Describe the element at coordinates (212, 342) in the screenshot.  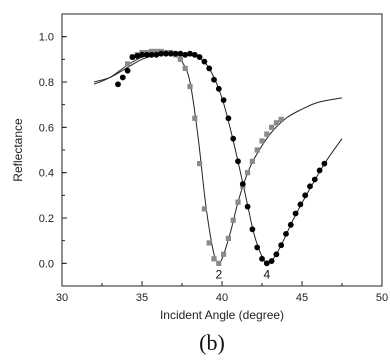
I see `figure-caption: (b)` at that location.